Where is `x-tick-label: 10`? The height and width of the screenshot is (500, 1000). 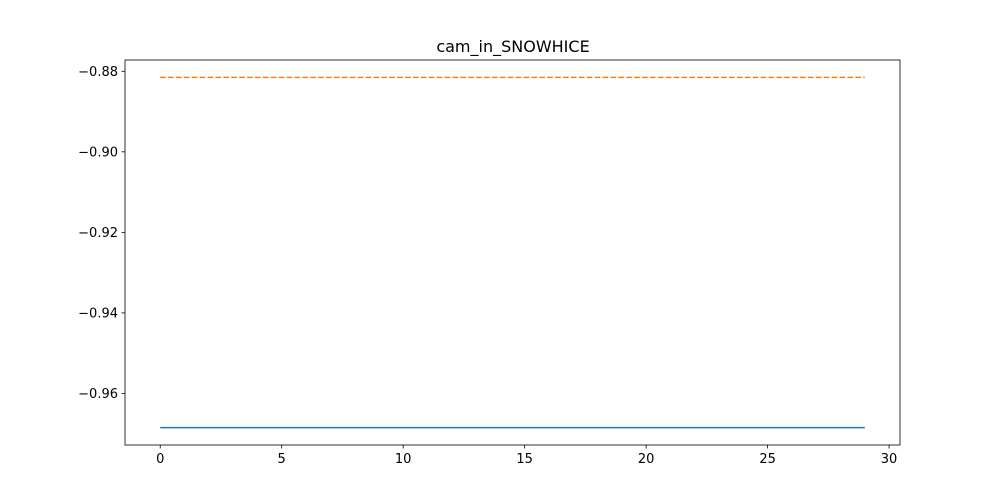 x-tick-label: 10 is located at coordinates (403, 459).